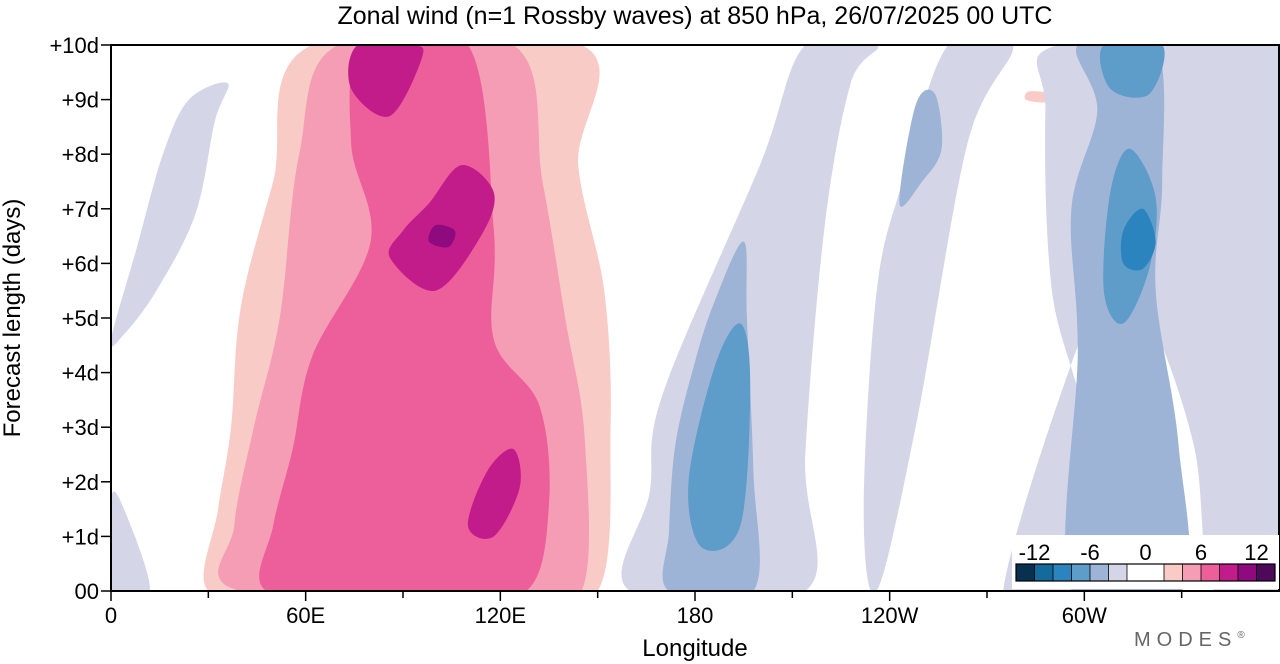 This screenshot has height=664, width=1280. What do you see at coordinates (305, 615) in the screenshot?
I see `x-tick-label: 60E` at bounding box center [305, 615].